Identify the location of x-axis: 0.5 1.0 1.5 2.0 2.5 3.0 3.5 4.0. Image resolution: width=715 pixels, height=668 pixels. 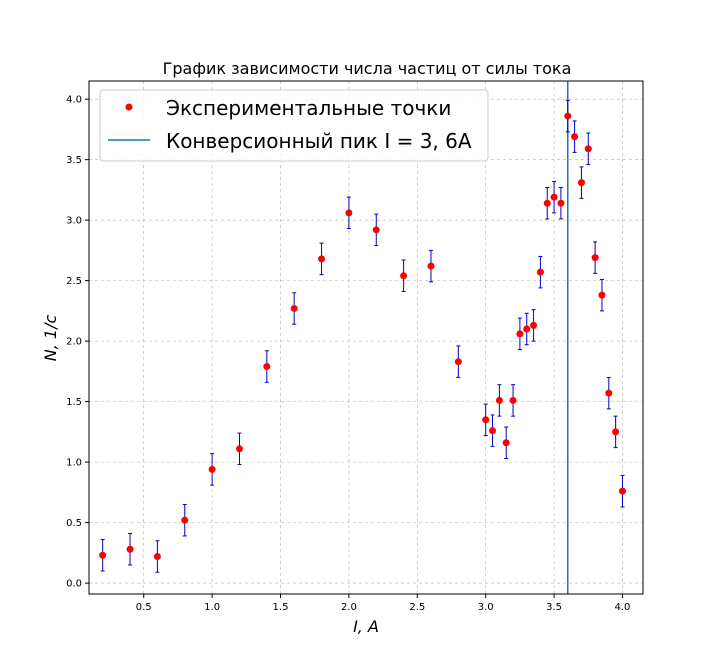
(383, 603).